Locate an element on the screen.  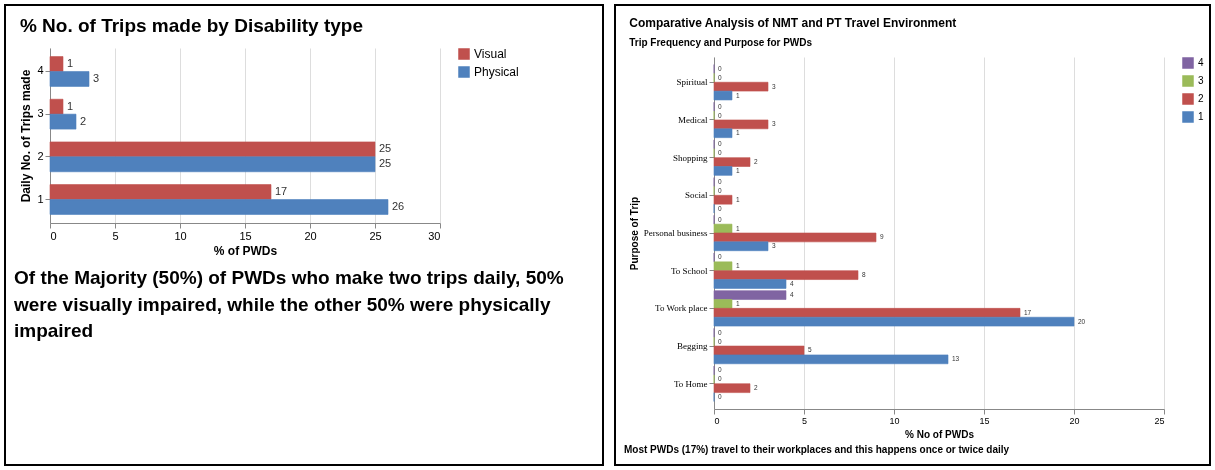
data-label: 2 is located at coordinates (83, 120).